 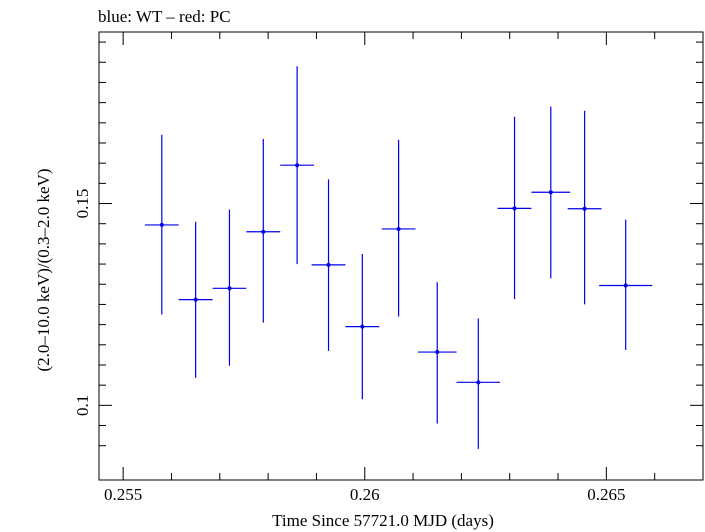 I want to click on chart-title: blue: WT – red: PC, so click(x=164, y=16).